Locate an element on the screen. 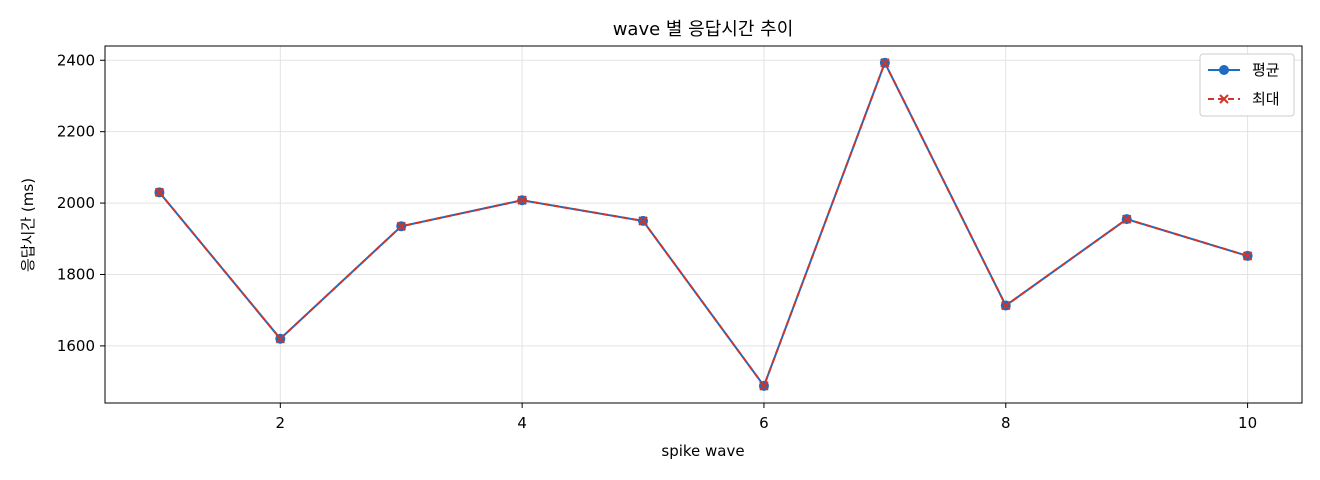 Image resolution: width=1320 pixels, height=480 pixels. y-tick-label: 2400 is located at coordinates (76, 60).